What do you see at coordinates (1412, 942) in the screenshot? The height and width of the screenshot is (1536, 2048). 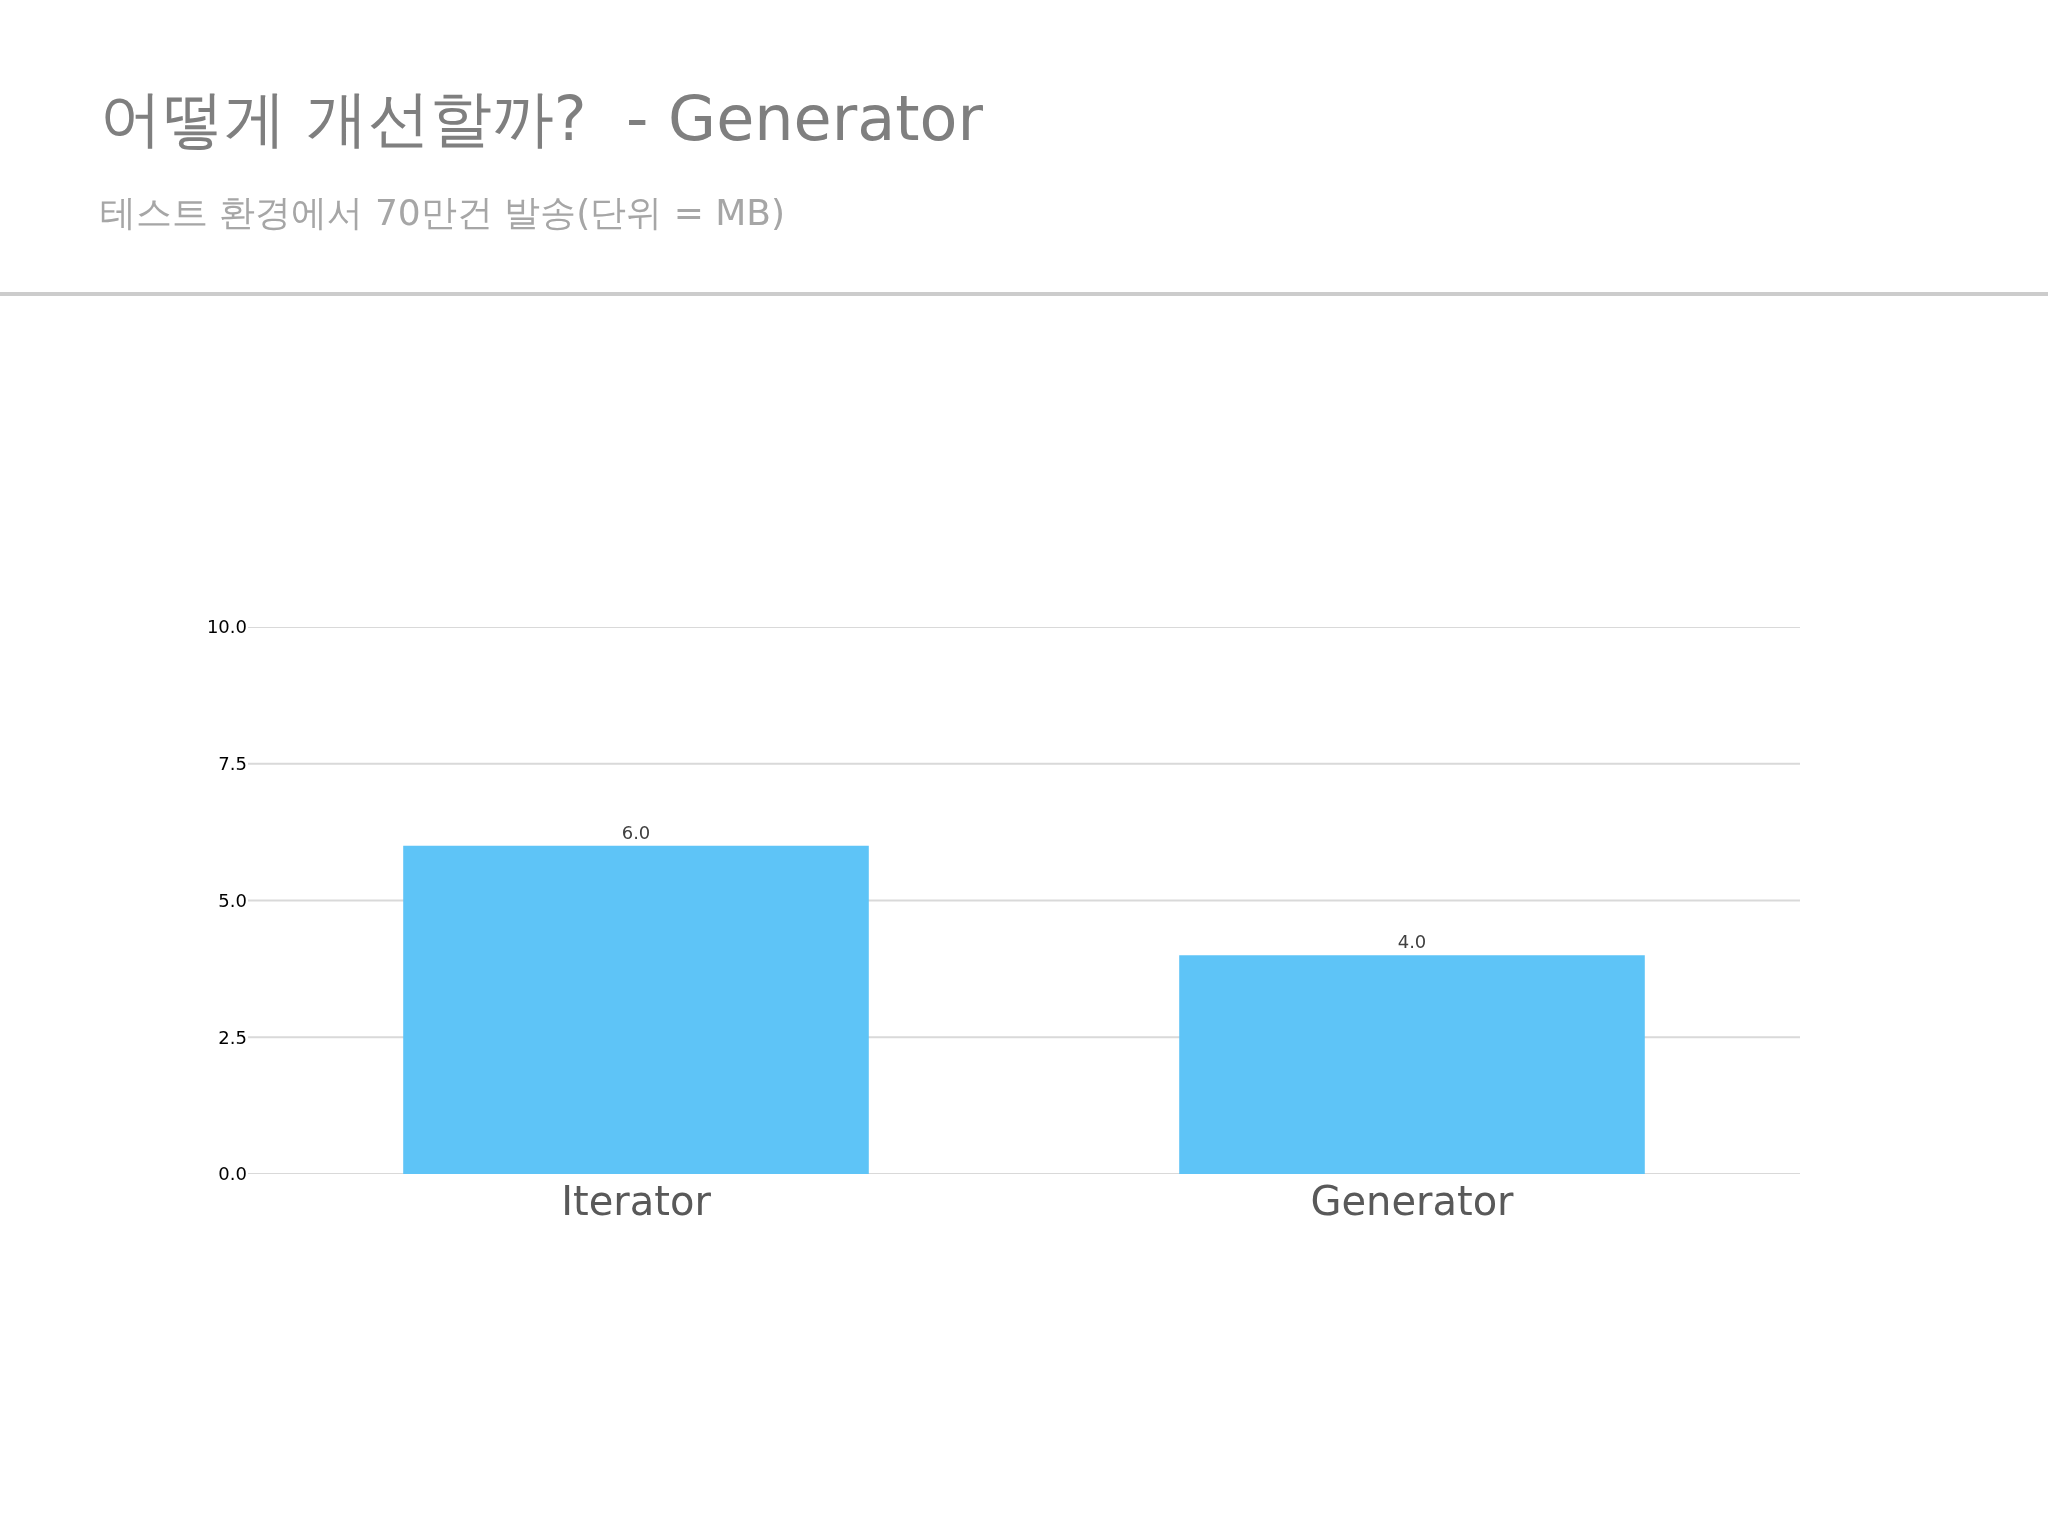 I see `data-label: 4.0` at bounding box center [1412, 942].